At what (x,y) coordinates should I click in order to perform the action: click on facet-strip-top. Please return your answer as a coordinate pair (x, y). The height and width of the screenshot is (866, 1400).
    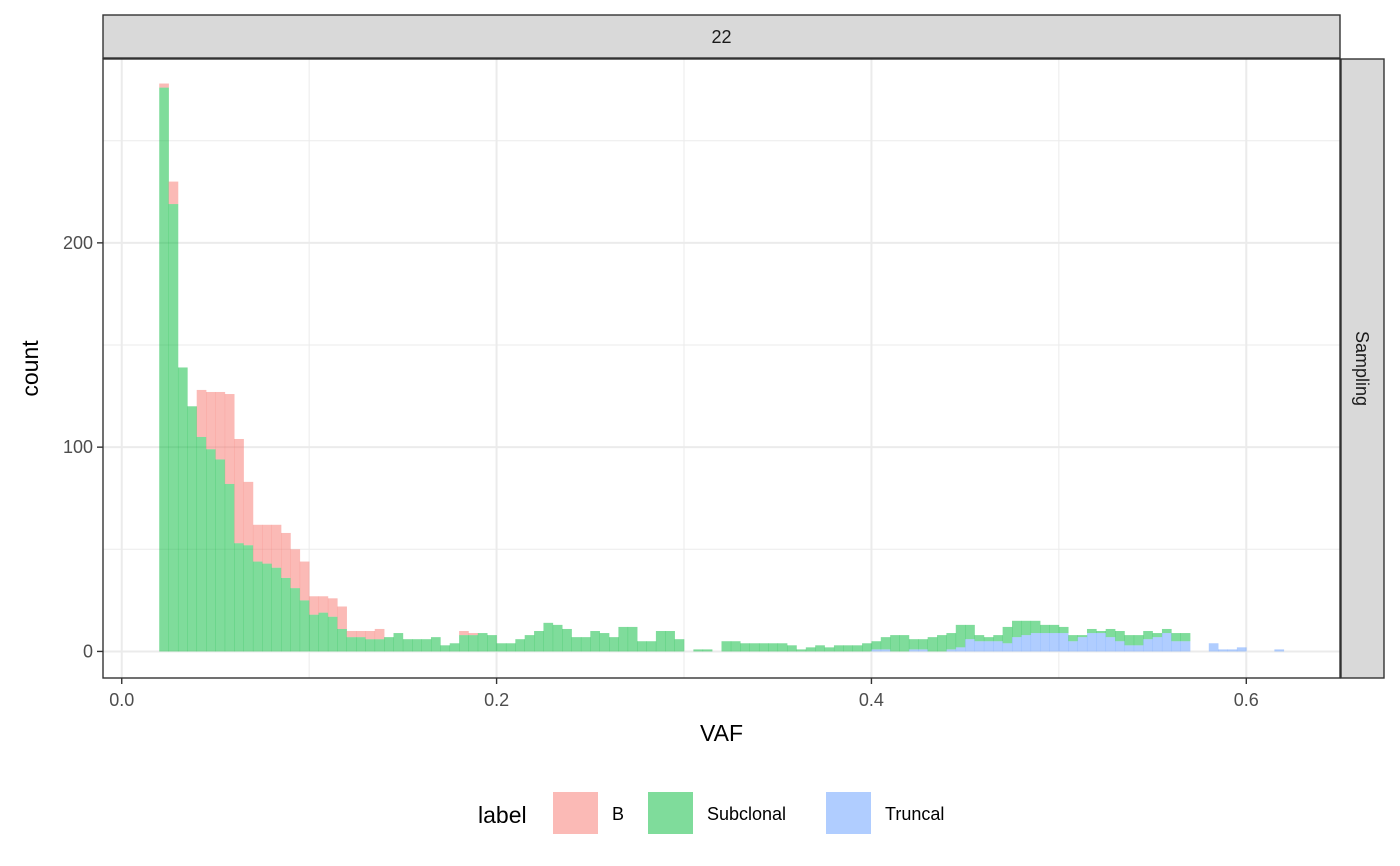
    Looking at the image, I should click on (721, 36).